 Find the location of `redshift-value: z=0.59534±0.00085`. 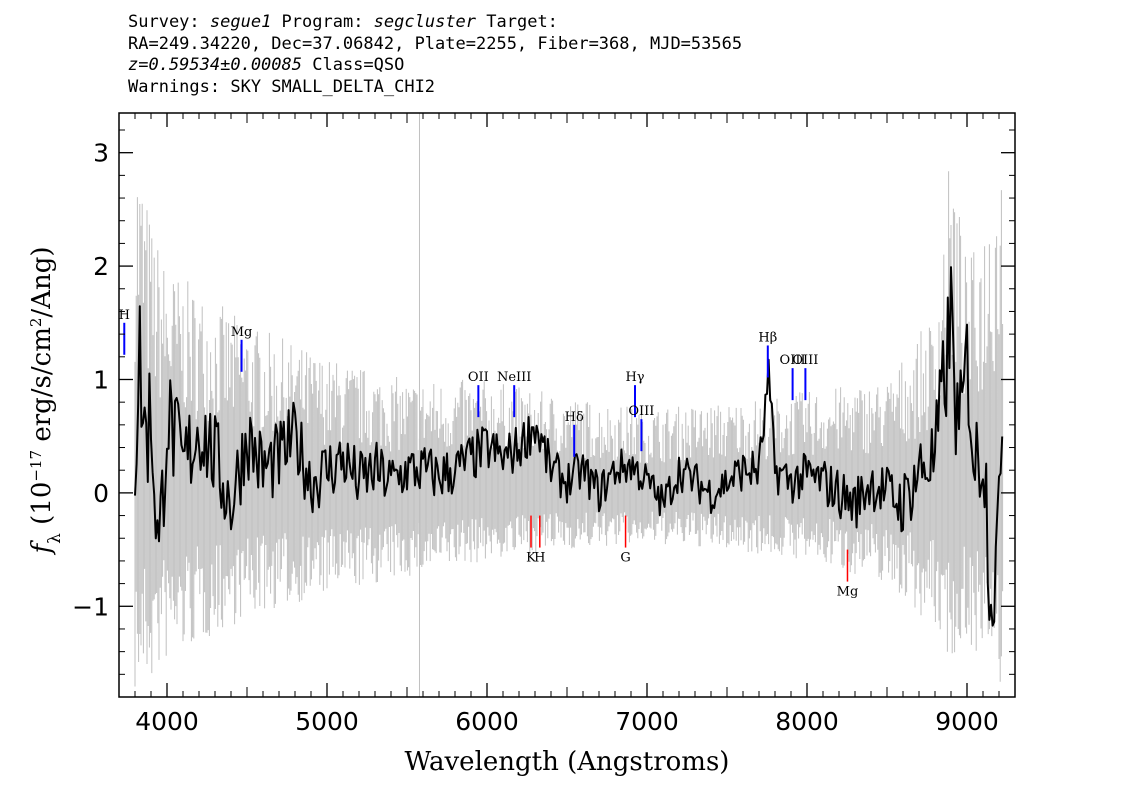

redshift-value: z=0.59534±0.00085 is located at coordinates (215, 65).